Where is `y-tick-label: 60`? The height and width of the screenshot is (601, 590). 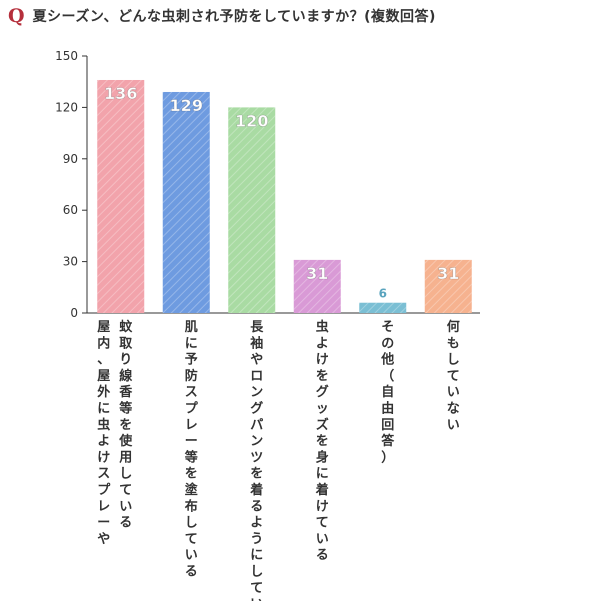 y-tick-label: 60 is located at coordinates (70, 210).